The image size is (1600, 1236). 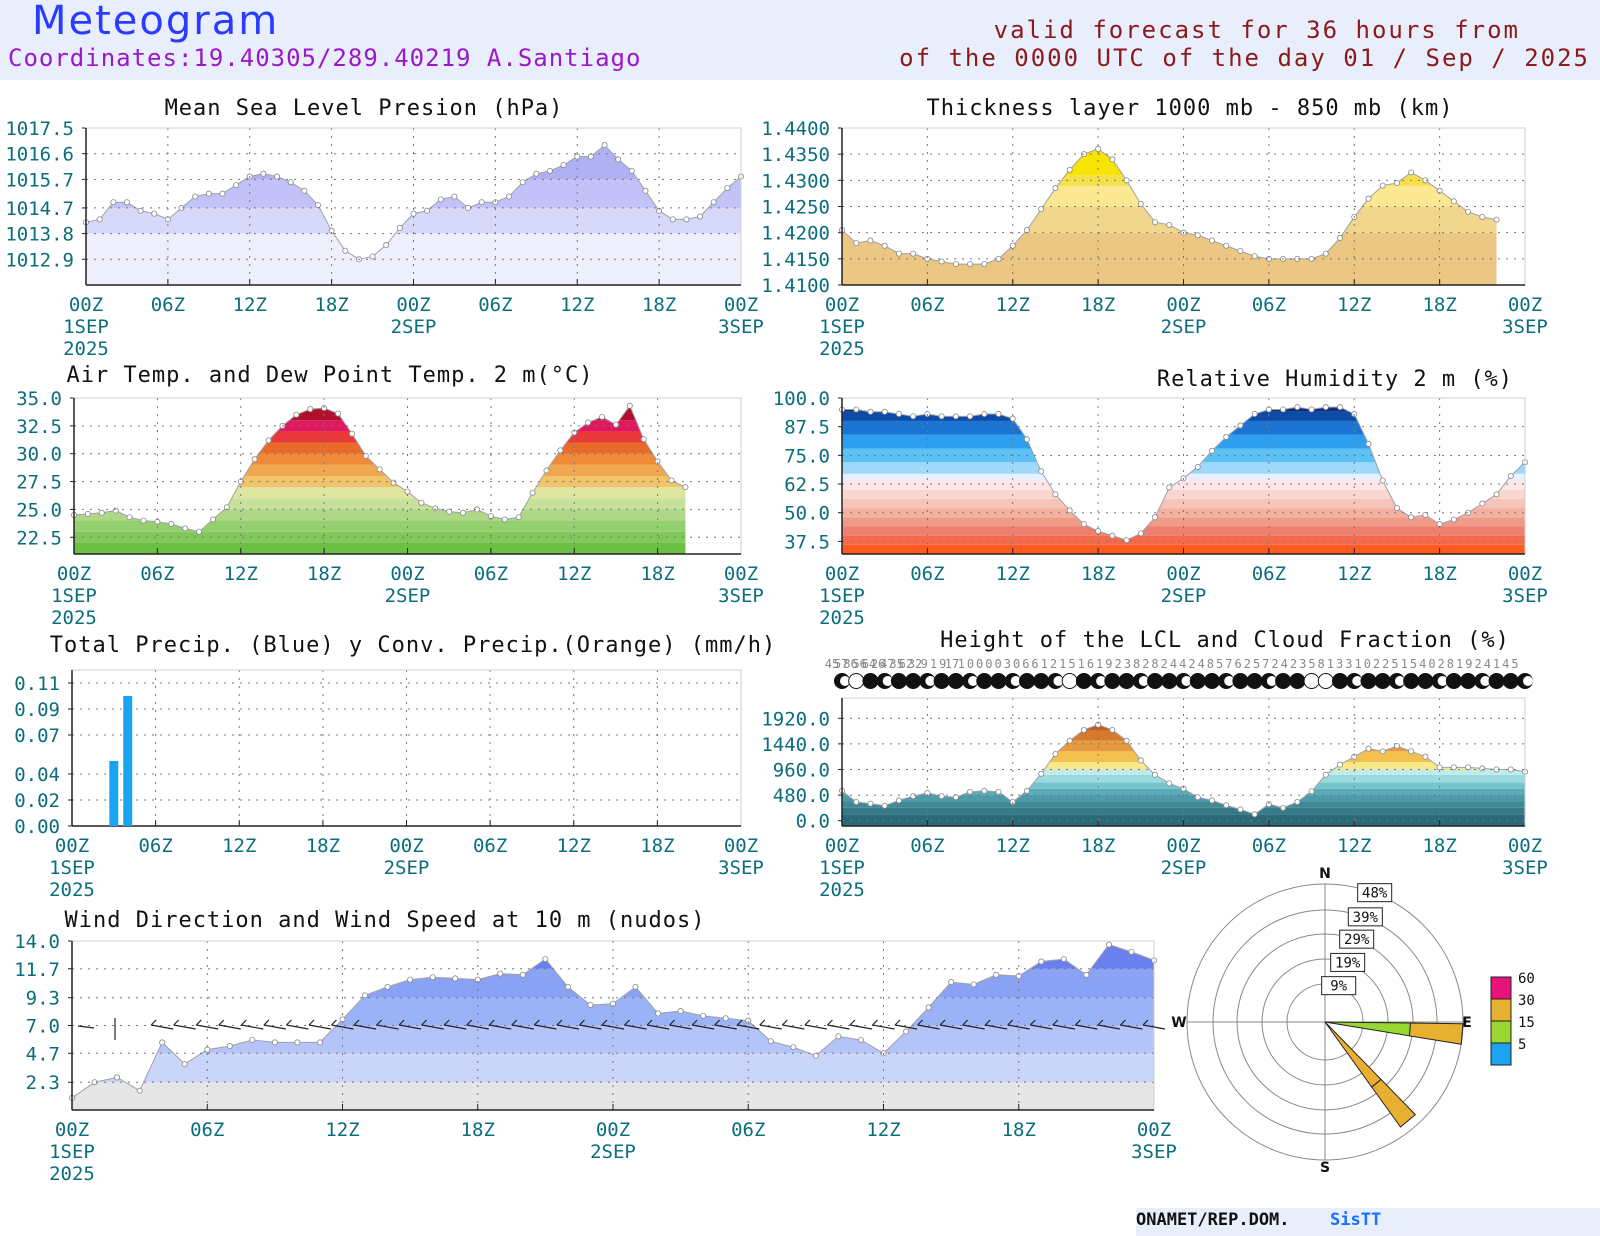 What do you see at coordinates (1394, 664) in the screenshot?
I see `cloud-fraction-label: 5` at bounding box center [1394, 664].